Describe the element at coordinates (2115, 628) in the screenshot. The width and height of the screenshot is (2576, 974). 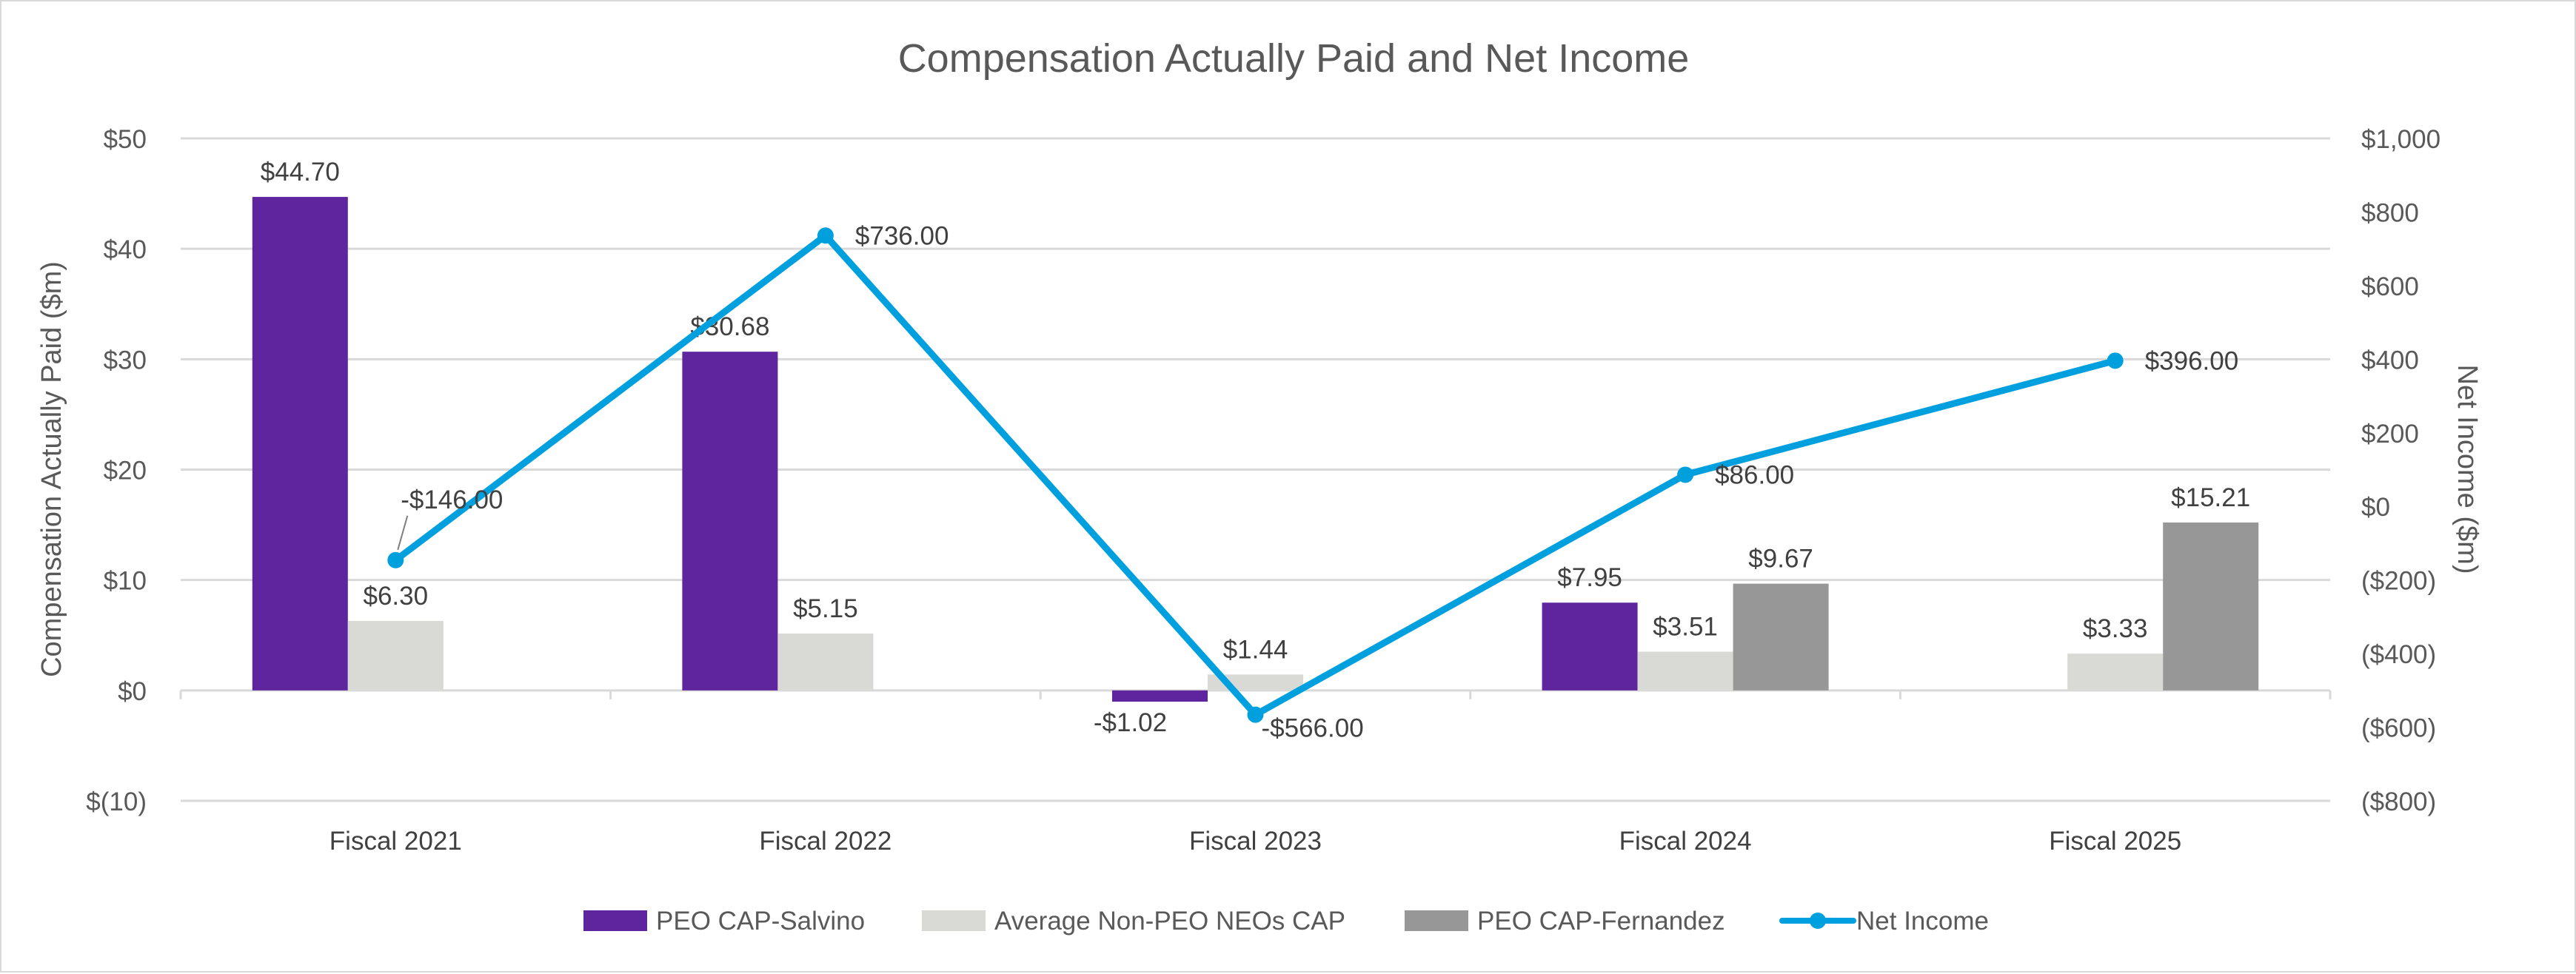
I see `data-label: $3.33` at that location.